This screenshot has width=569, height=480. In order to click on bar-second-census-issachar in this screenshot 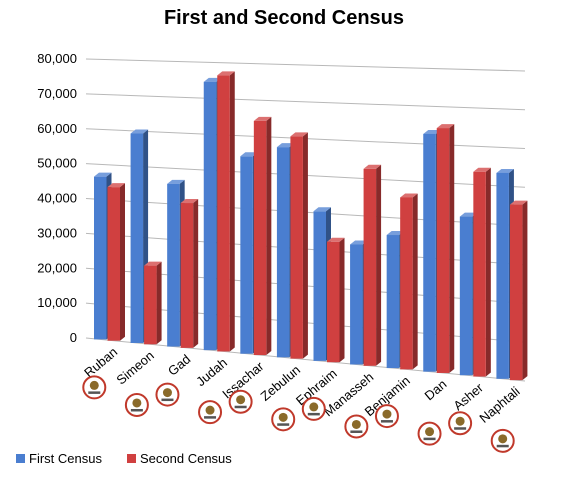, I will do `click(262, 236)`.